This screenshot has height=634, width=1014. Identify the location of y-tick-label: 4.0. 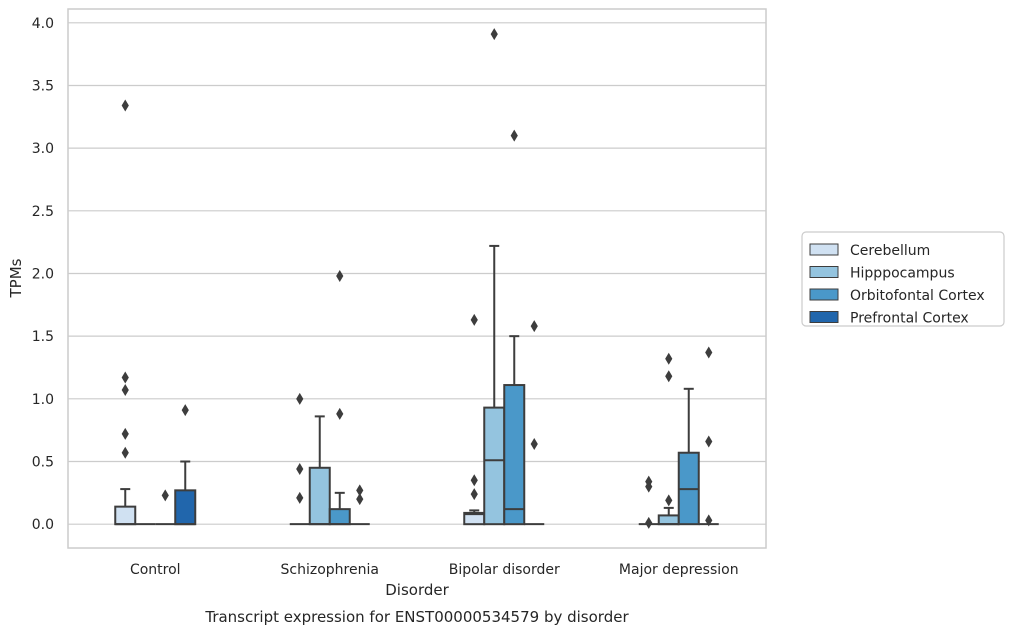
(43, 24).